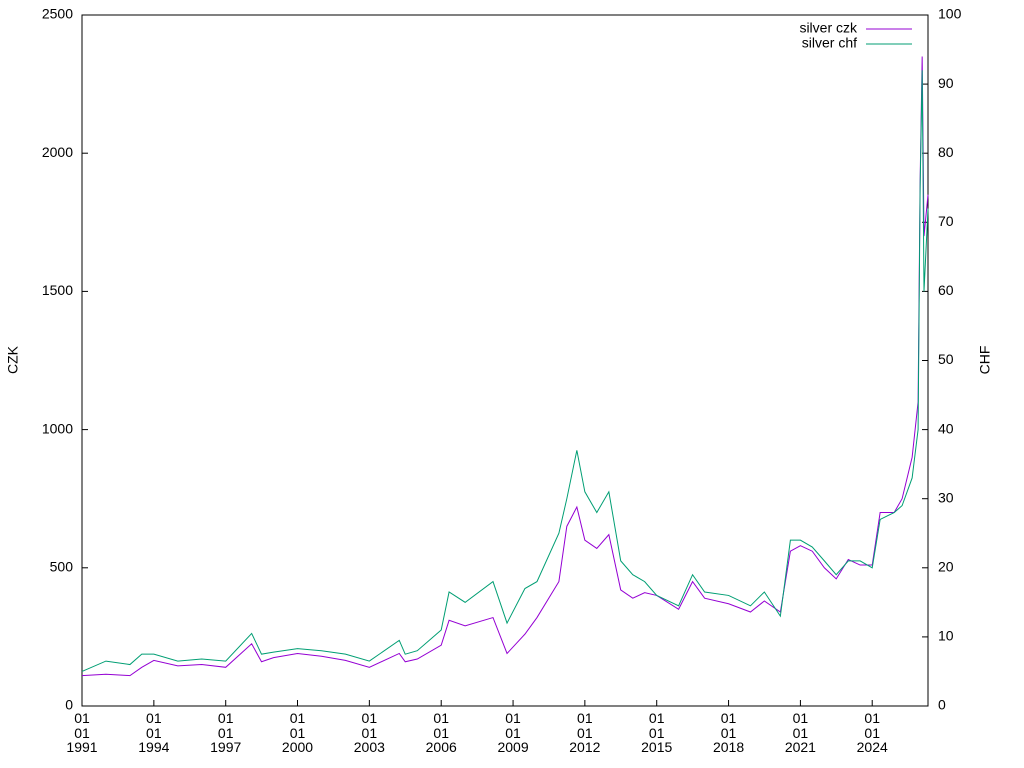 This screenshot has width=1024, height=768. Describe the element at coordinates (828, 28) in the screenshot. I see `legend-label: silver czk` at that location.